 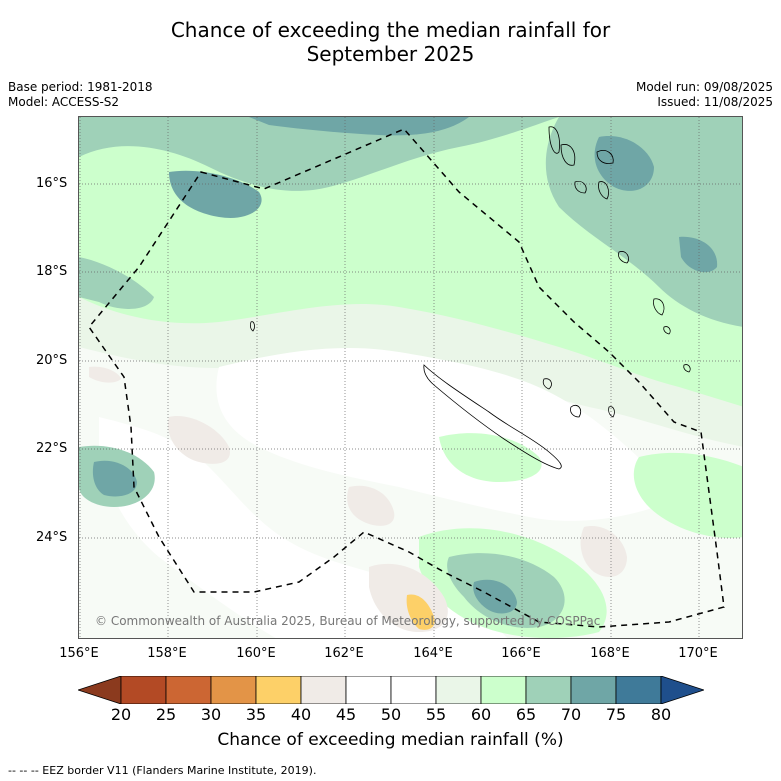 I want to click on colorbar-extend-low, so click(x=99, y=690).